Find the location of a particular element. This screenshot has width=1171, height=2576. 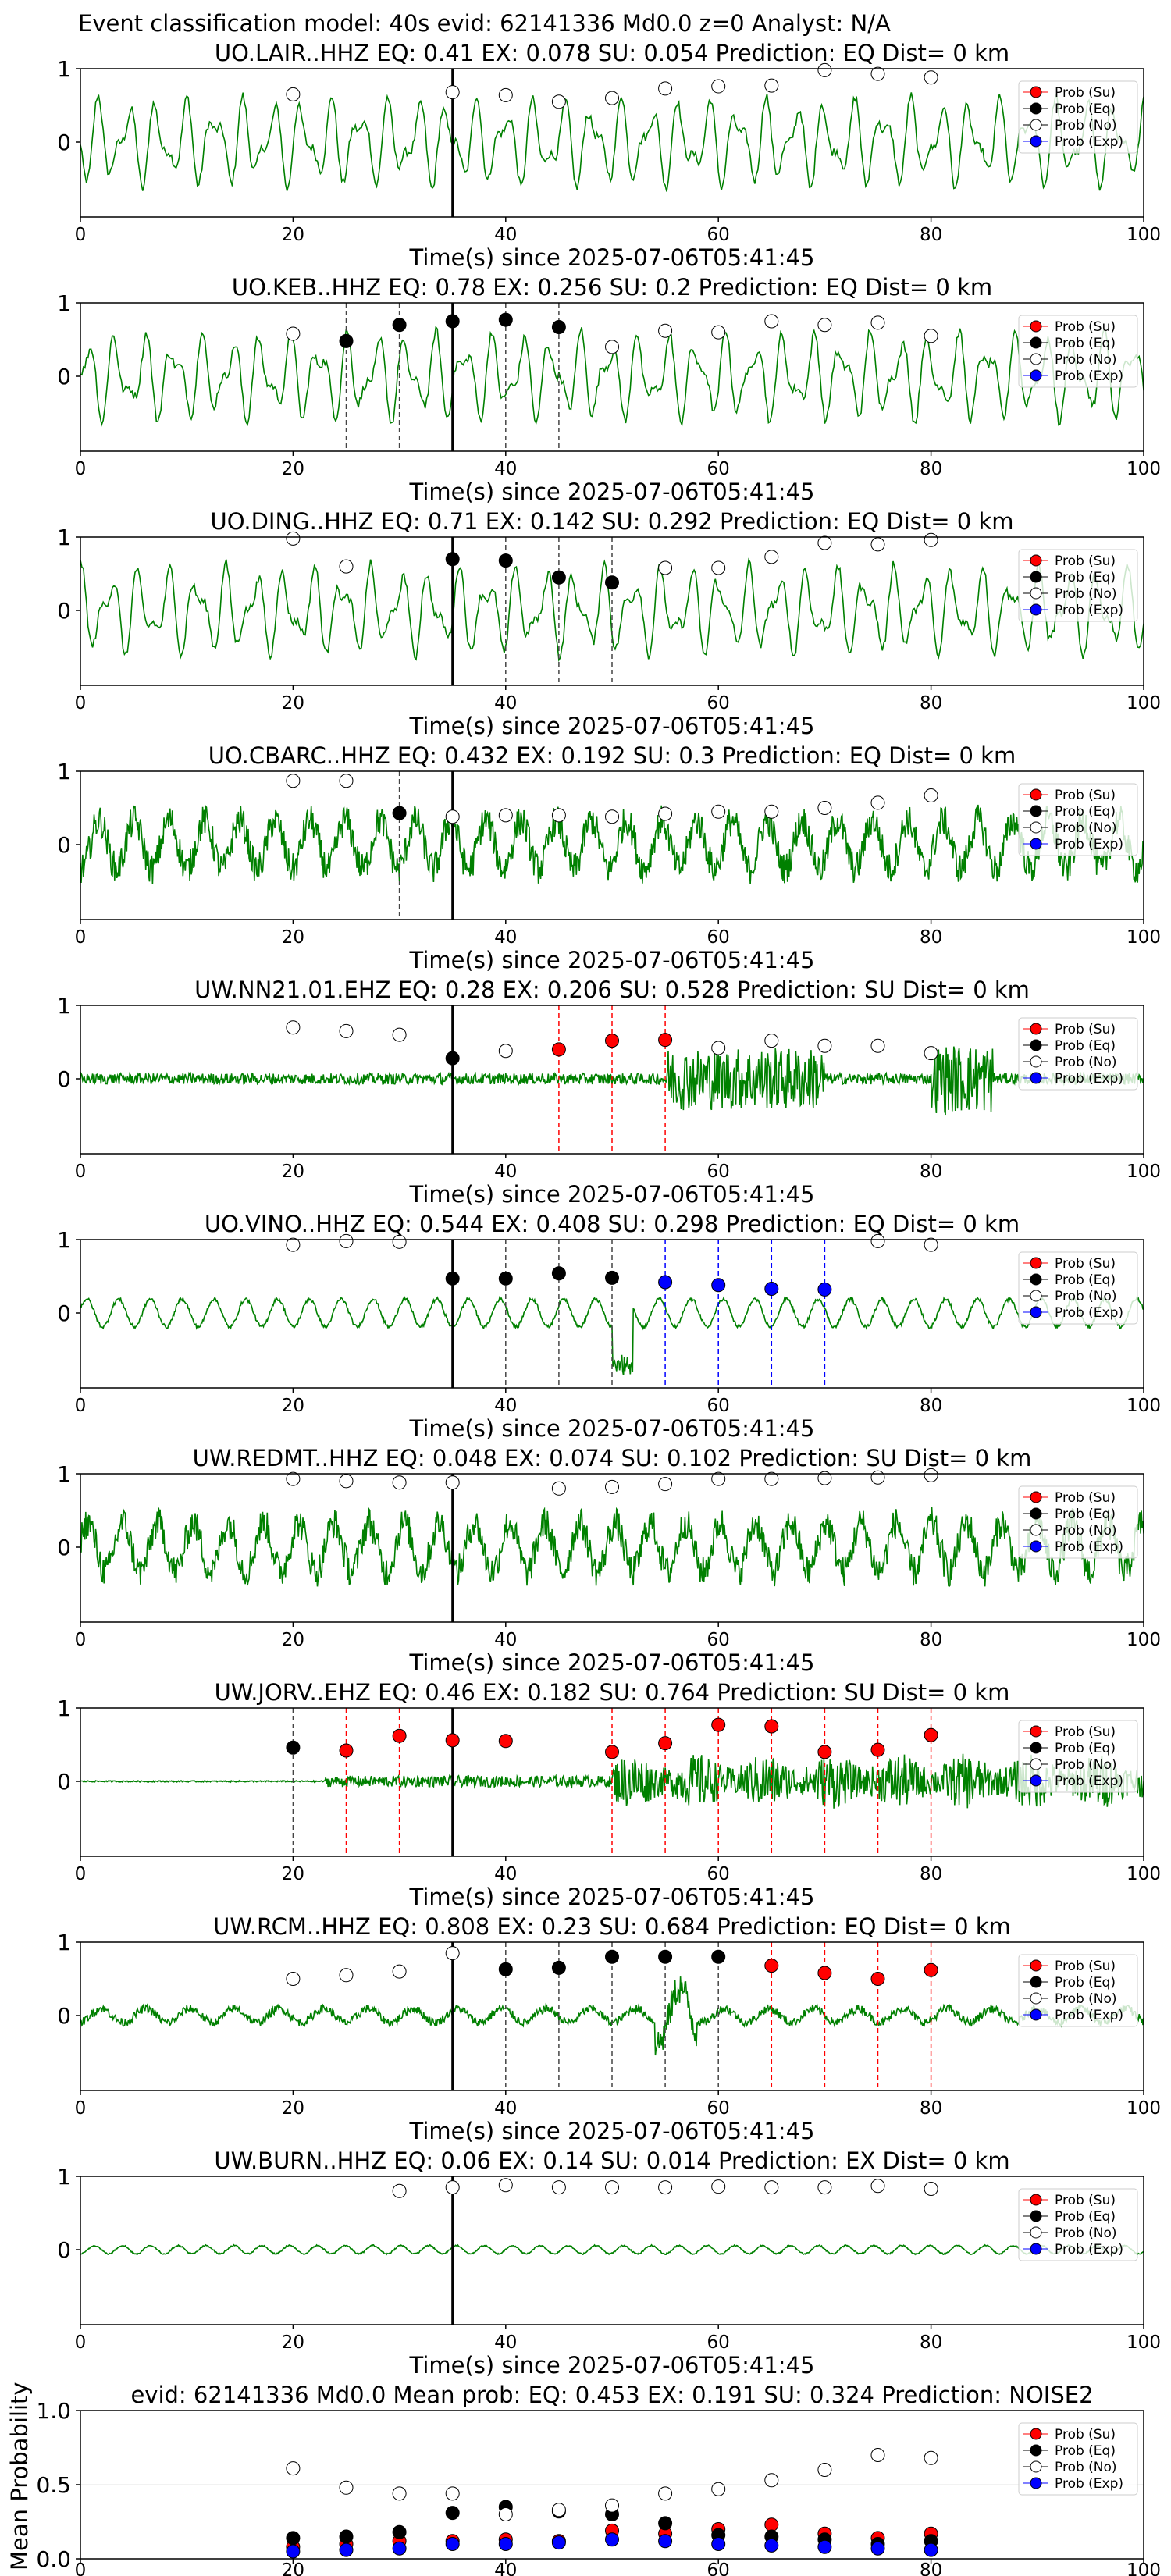

x-tick-label: 0 is located at coordinates (81, 1406).